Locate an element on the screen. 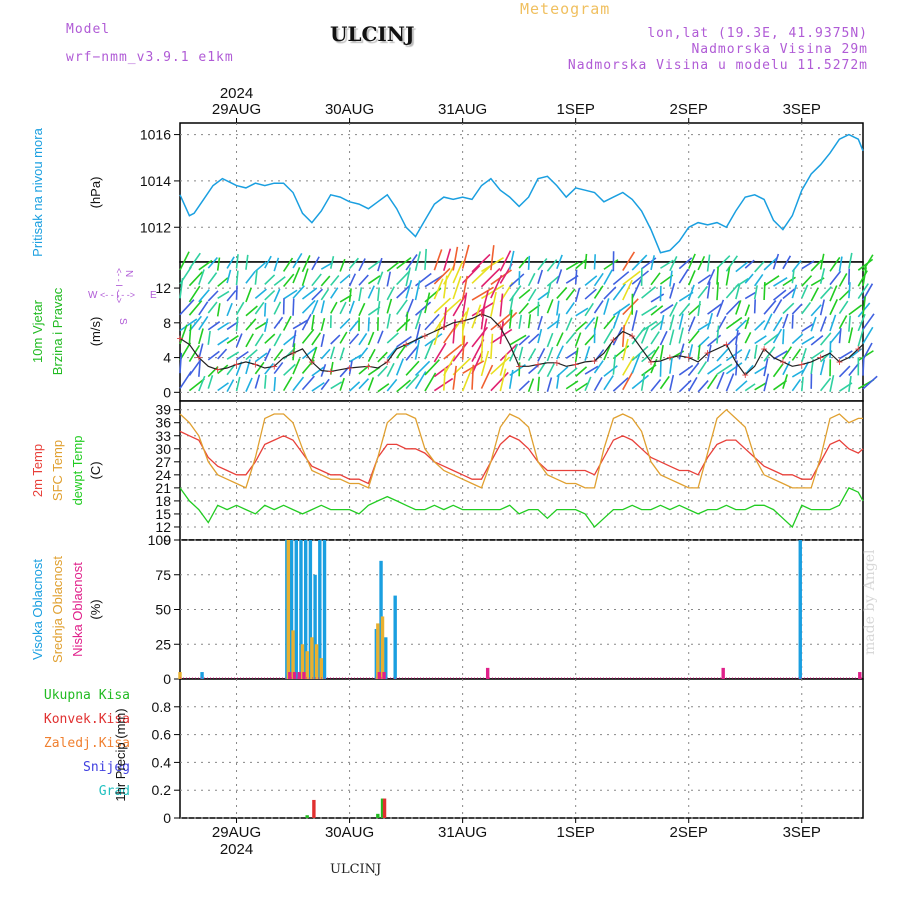  year-label-top: 2024 is located at coordinates (236, 93).